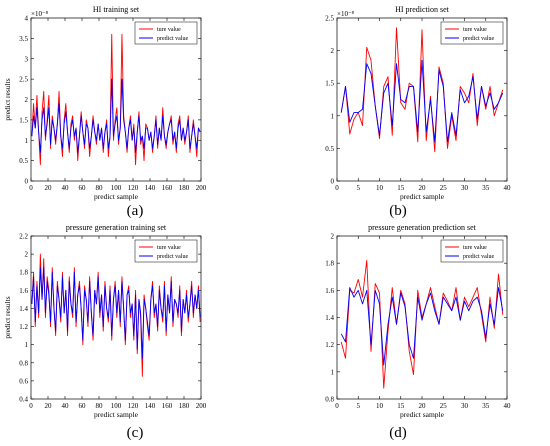  Describe the element at coordinates (475, 30) in the screenshot. I see `chart-b-legend-label: ture value` at that location.